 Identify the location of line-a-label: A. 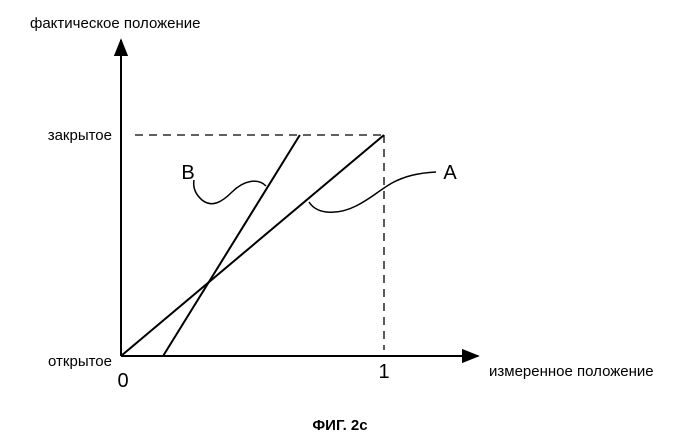
(450, 173).